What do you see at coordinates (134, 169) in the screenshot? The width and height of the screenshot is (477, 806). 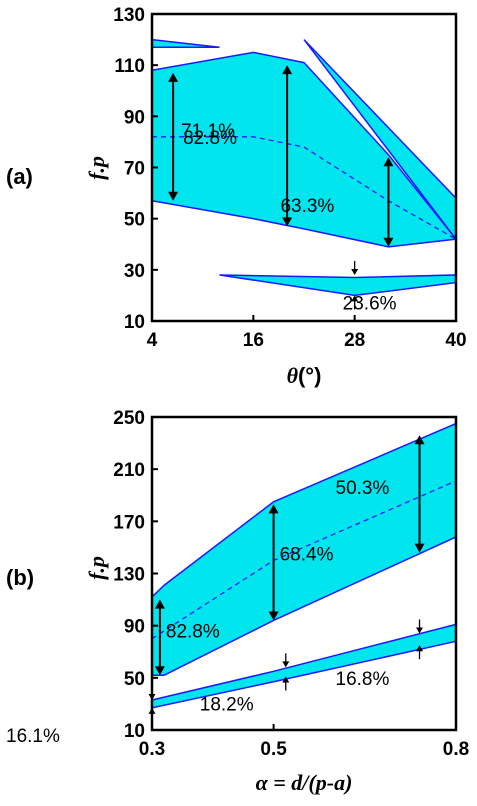 I see `y-tick-label: 70` at bounding box center [134, 169].